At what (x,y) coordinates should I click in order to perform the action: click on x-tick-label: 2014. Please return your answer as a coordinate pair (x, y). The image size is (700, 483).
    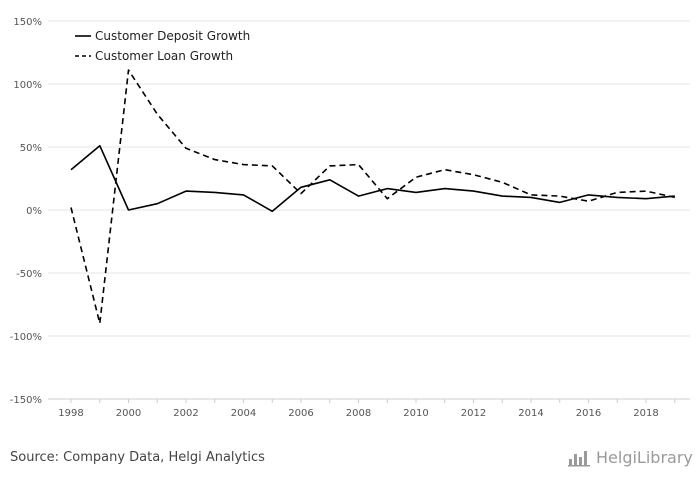
    Looking at the image, I should click on (530, 413).